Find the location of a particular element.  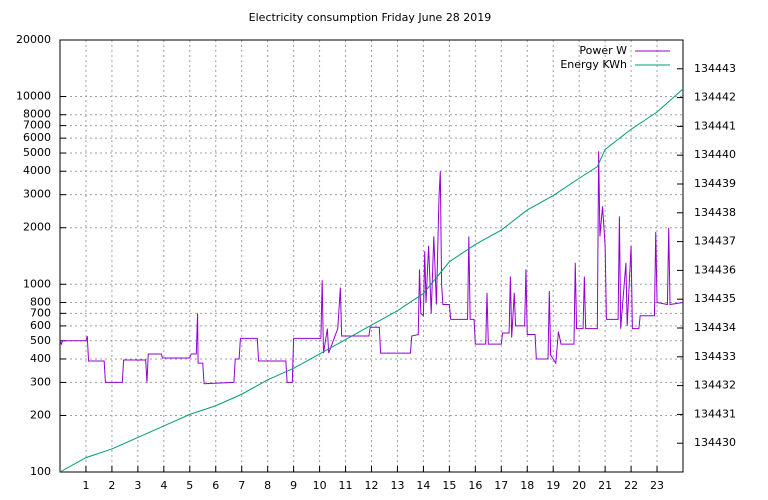

y-tick-label: 3000 is located at coordinates (37, 194).